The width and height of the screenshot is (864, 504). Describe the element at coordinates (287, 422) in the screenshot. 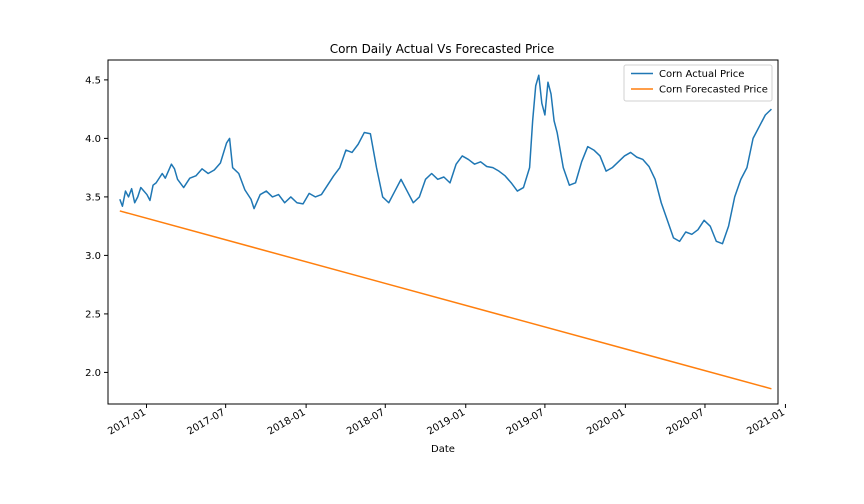

I see `x-tick-label: 2018-01` at that location.